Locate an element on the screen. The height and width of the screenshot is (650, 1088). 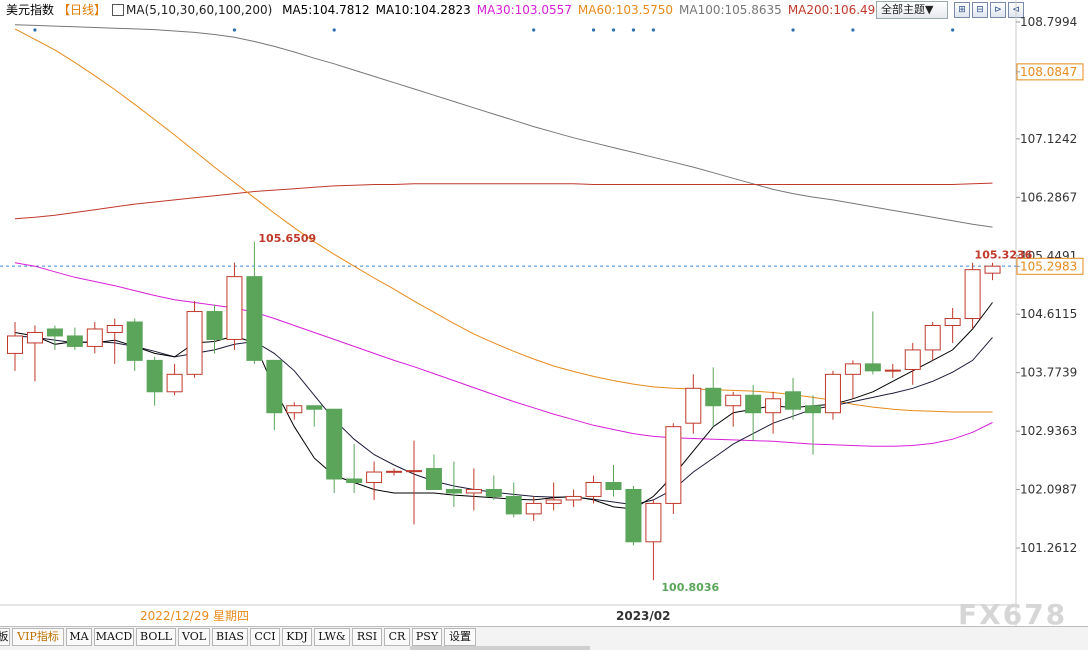
indicator-tab: CCI is located at coordinates (265, 637).